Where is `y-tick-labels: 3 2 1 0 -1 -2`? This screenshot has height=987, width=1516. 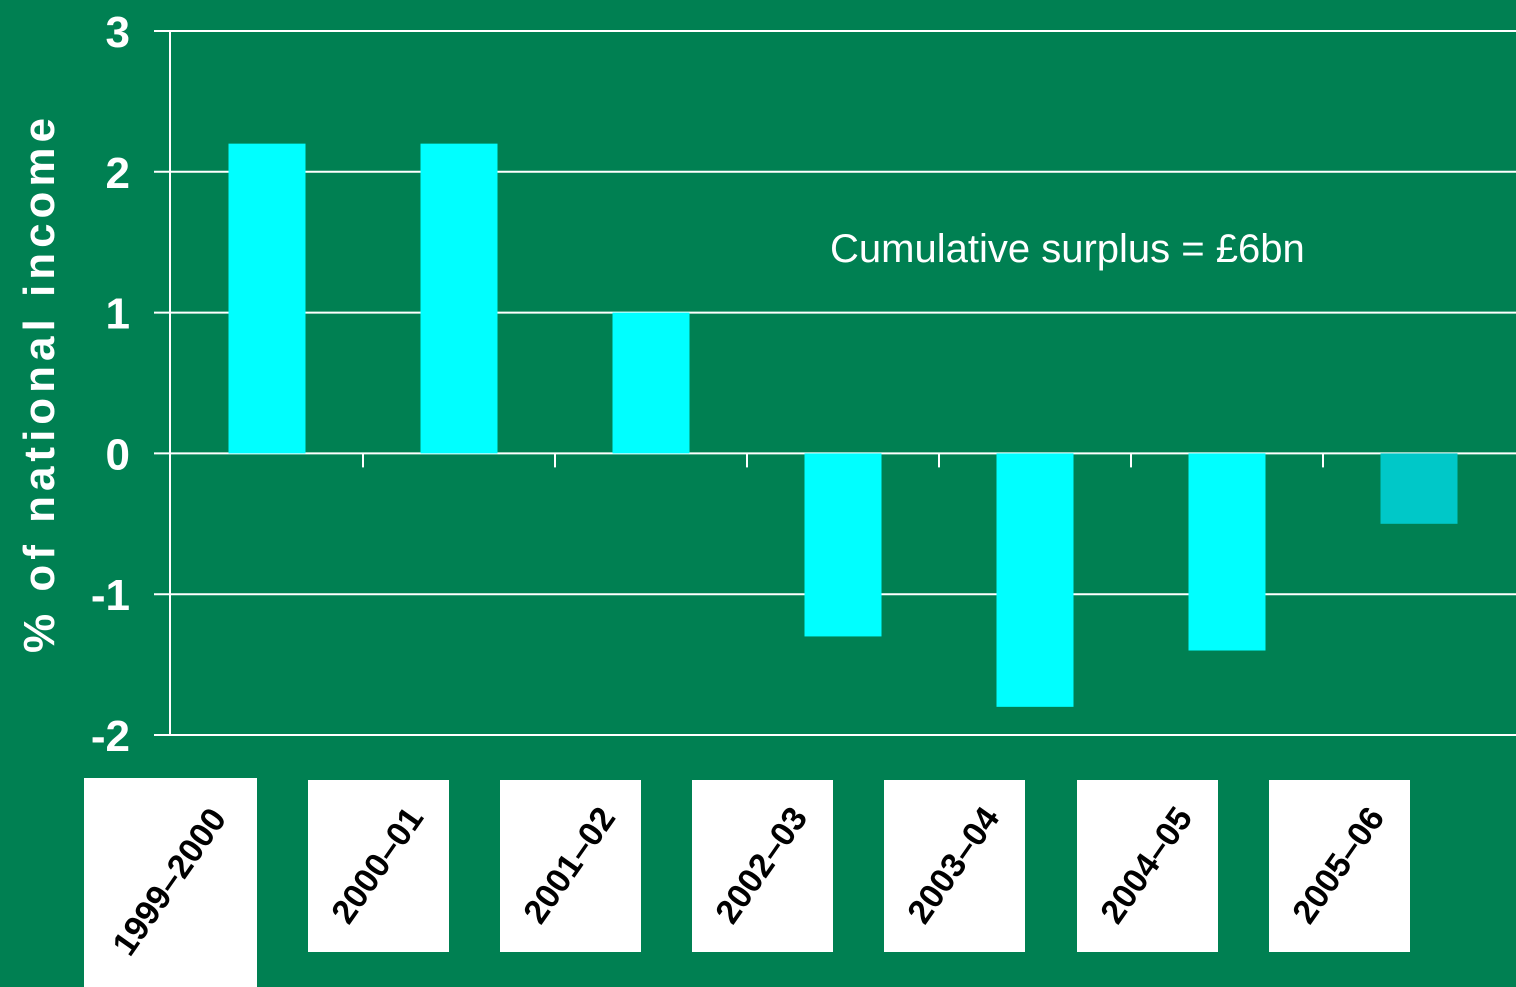 y-tick-labels: 3 2 1 0 -1 -2 is located at coordinates (110, 384).